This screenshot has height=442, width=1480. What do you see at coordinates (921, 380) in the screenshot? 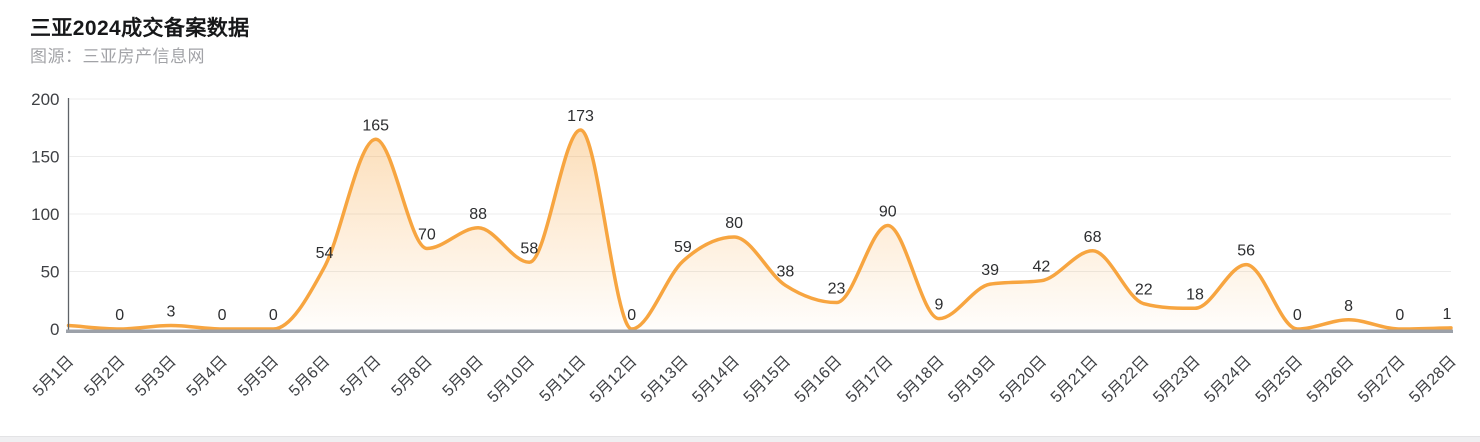
I see `x-axis-tick-label: 5月18日` at bounding box center [921, 380].